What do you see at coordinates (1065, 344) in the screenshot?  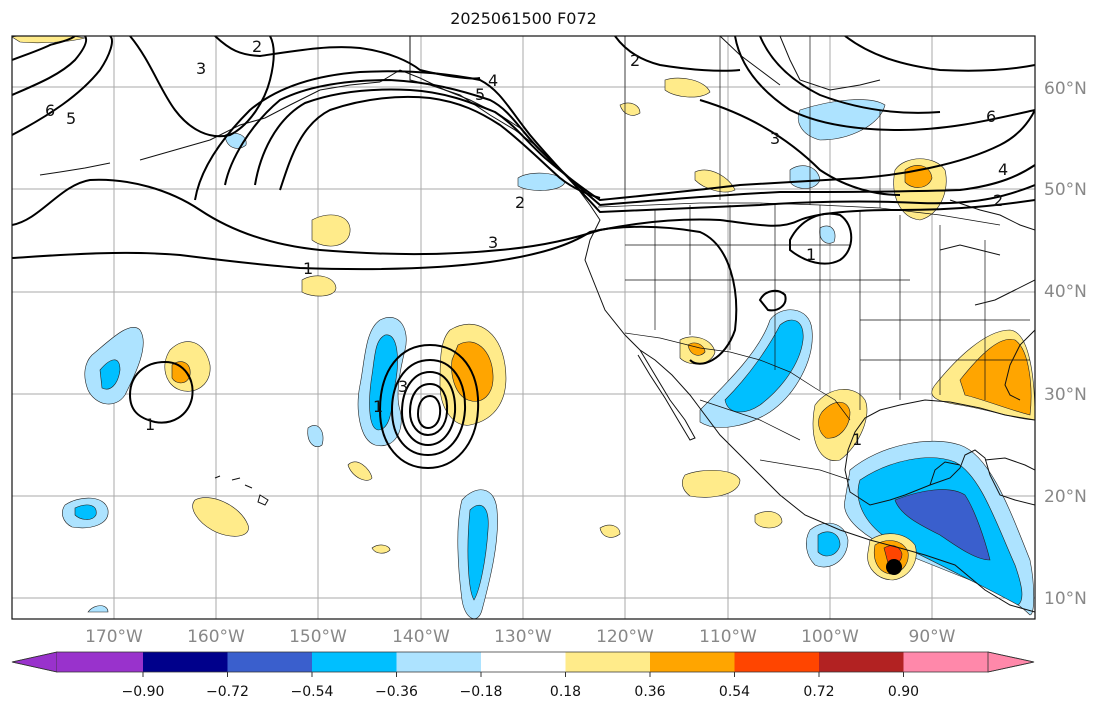 I see `latitude-labels: 60°N 50°N 40°N 30°N 20°N 10°N` at bounding box center [1065, 344].